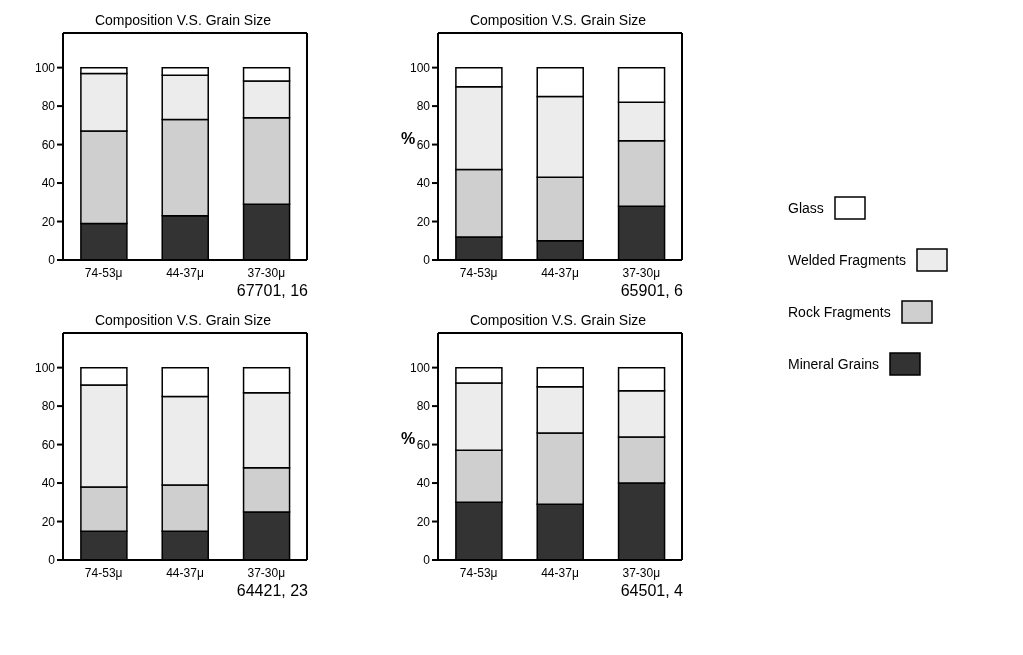 The width and height of the screenshot is (1023, 655). What do you see at coordinates (834, 364) in the screenshot?
I see `legend-label: Mineral Grains` at bounding box center [834, 364].